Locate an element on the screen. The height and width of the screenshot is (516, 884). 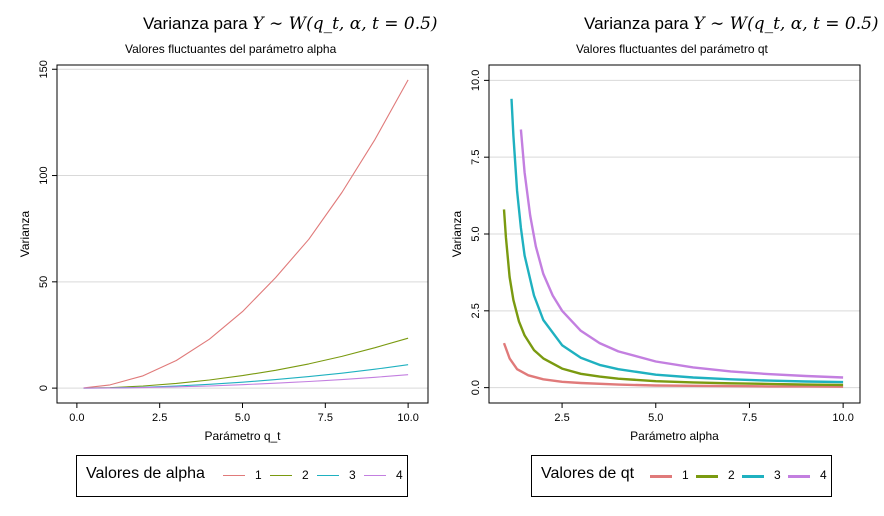
chart-title-left: Varianza para Y ∼ W(q_t, α, t = 0.5) is located at coordinates (290, 24).